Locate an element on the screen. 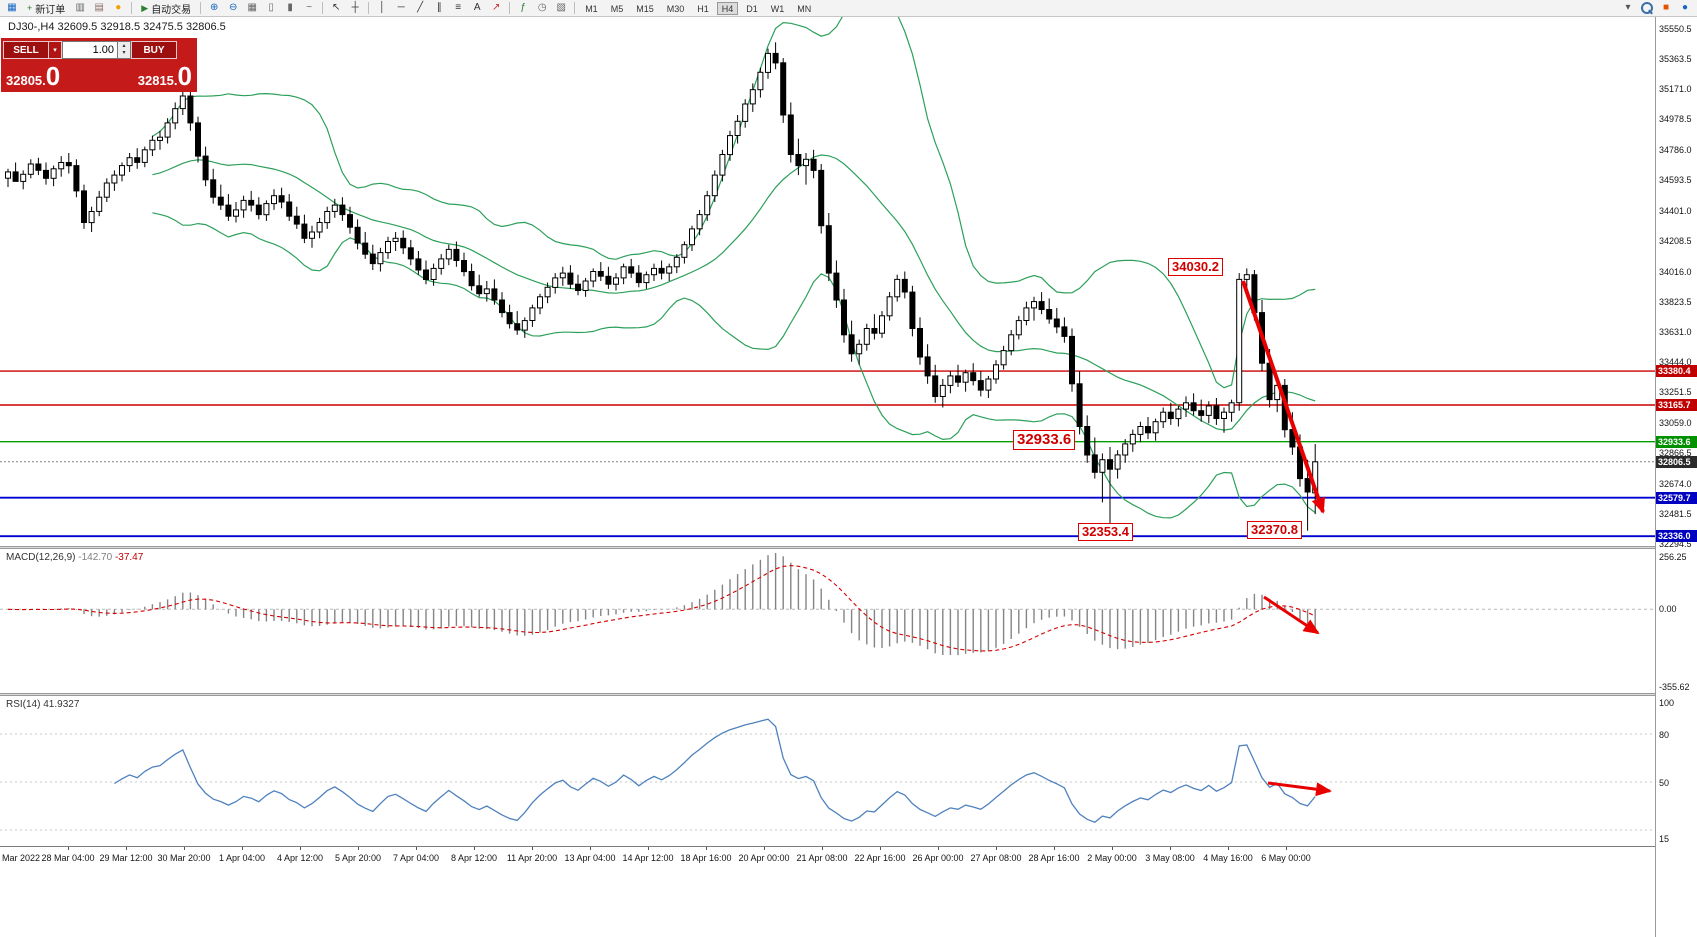 This screenshot has height=937, width=1697. cursor-icon: ↖ is located at coordinates (336, 7).